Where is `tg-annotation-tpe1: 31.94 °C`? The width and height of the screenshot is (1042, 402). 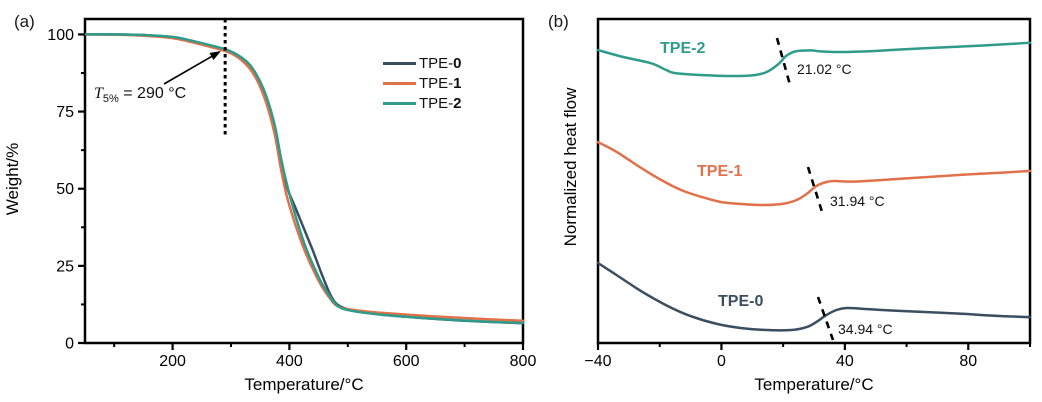 tg-annotation-tpe1: 31.94 °C is located at coordinates (857, 201).